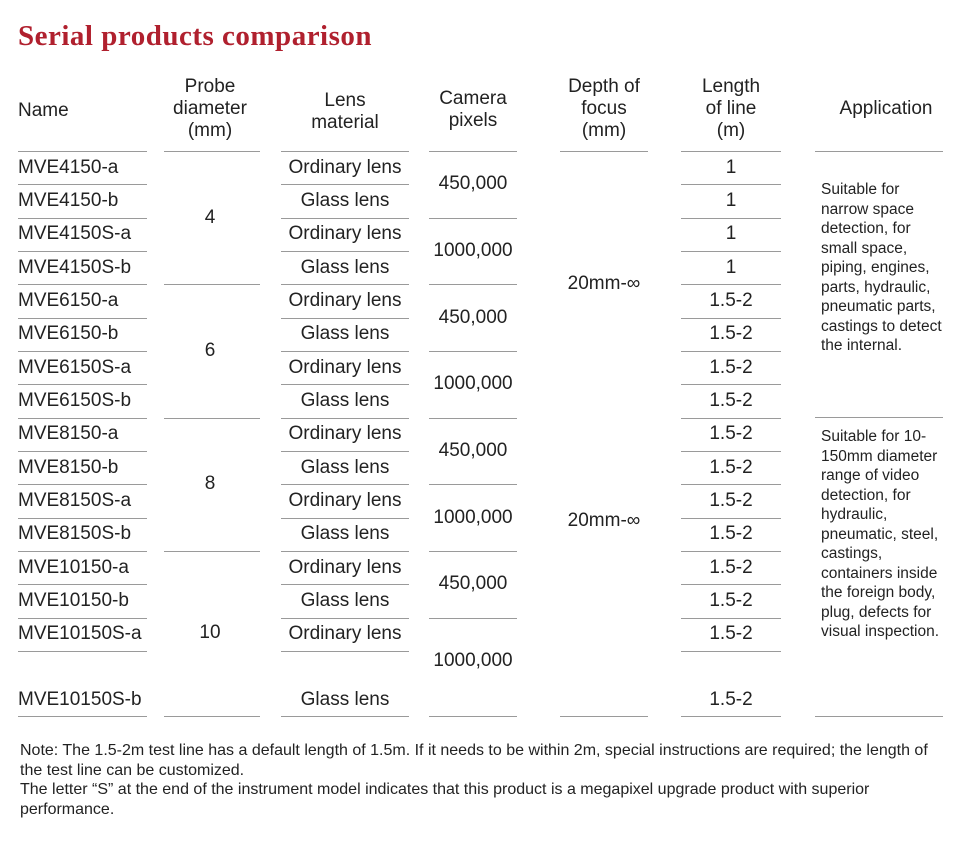 This screenshot has height=851, width=960. I want to click on probe-diameter: 4, so click(210, 217).